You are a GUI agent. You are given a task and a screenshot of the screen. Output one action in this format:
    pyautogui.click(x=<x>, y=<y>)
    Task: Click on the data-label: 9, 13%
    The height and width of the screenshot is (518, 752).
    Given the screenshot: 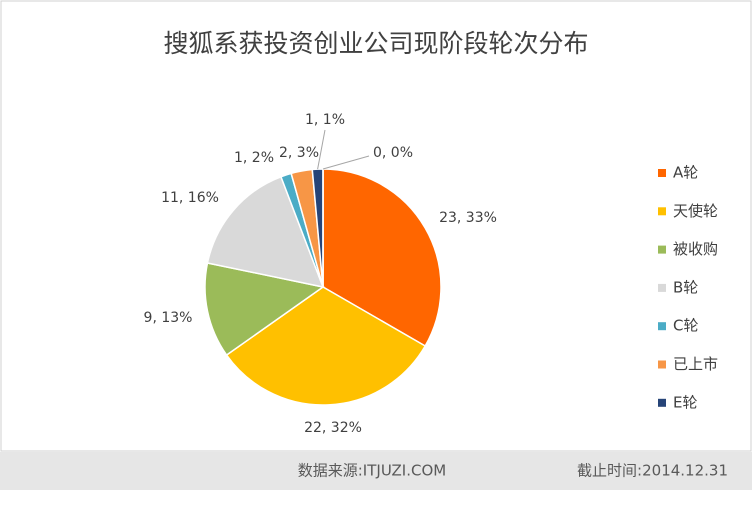 What is the action you would take?
    pyautogui.click(x=168, y=318)
    